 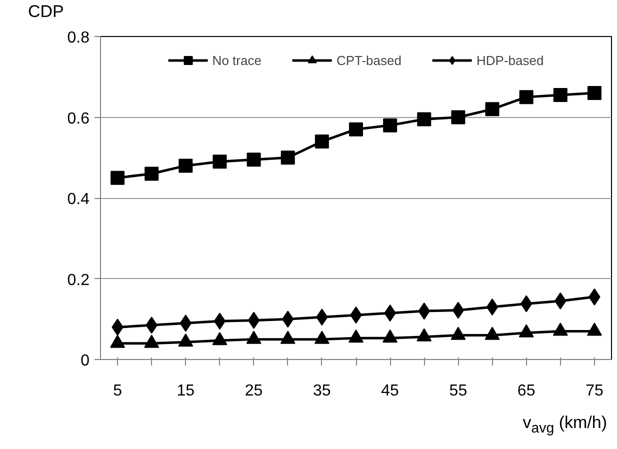 What do you see at coordinates (78, 38) in the screenshot?
I see `y-tick-label: 0.8` at bounding box center [78, 38].